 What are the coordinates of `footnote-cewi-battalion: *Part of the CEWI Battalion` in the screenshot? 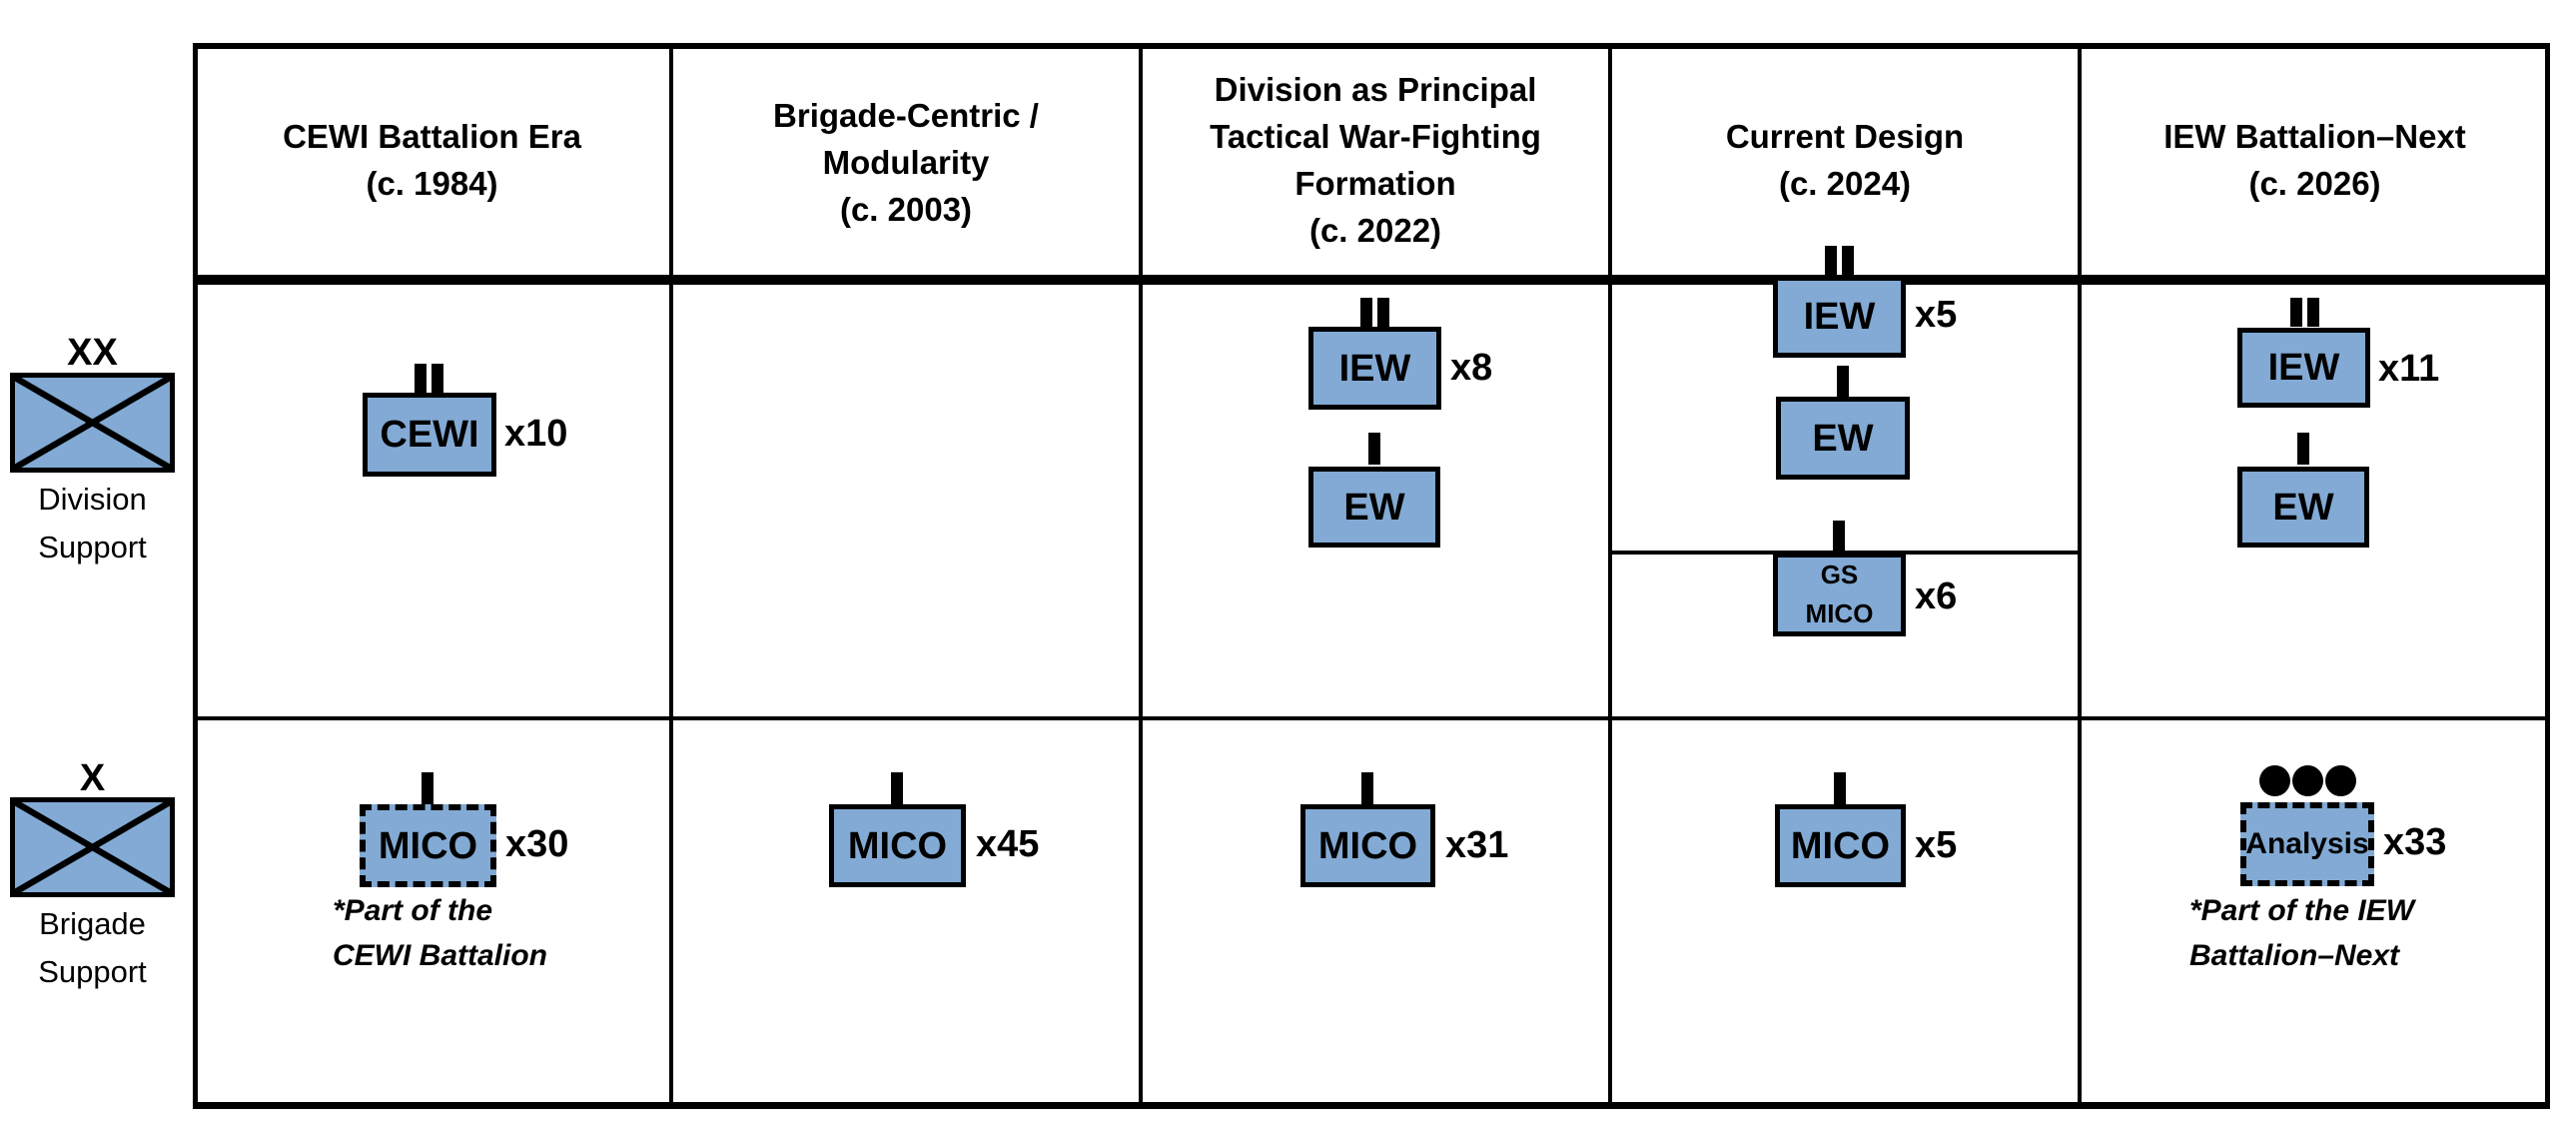 It's located at (440, 933).